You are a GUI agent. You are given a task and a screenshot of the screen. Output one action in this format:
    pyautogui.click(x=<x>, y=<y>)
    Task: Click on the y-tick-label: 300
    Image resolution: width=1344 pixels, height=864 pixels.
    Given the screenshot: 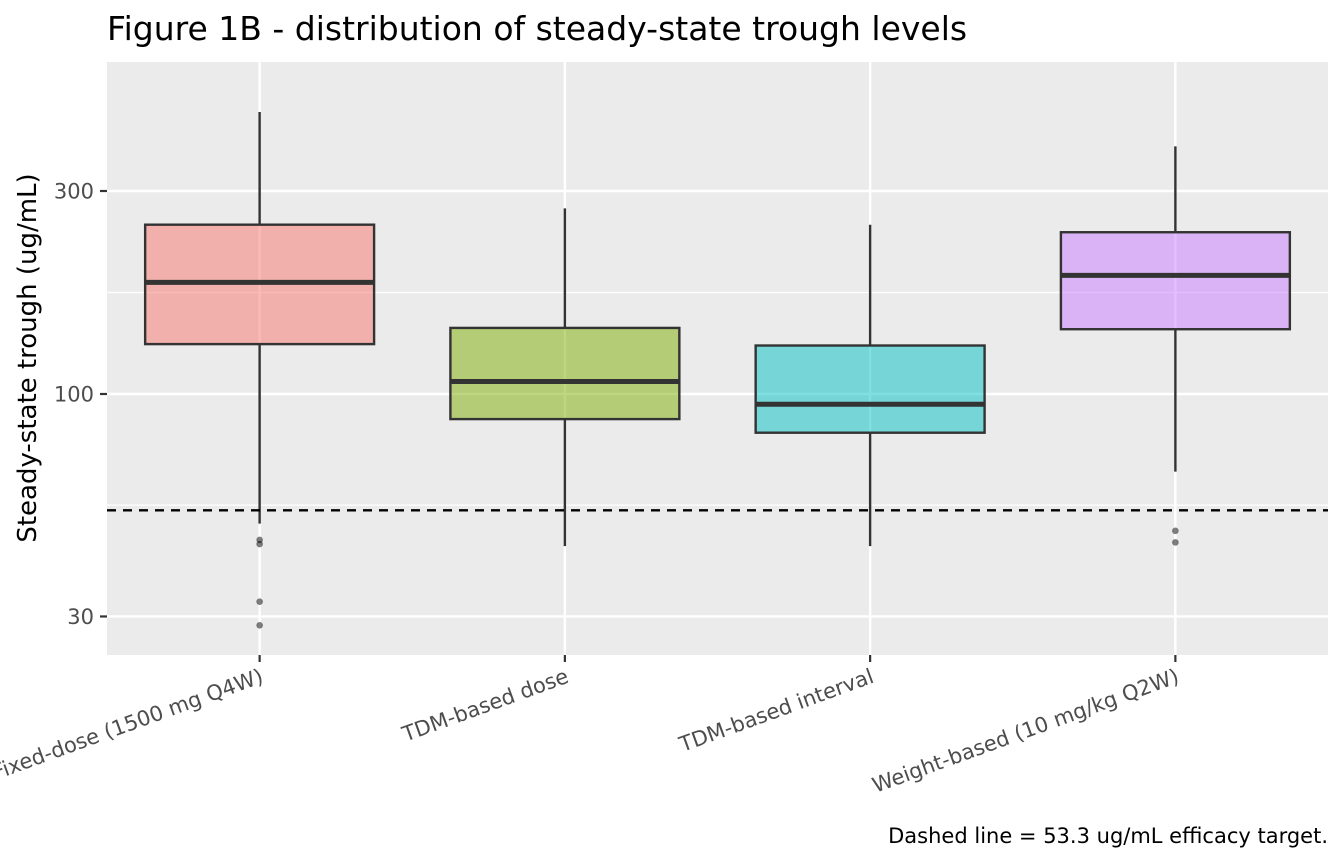 What is the action you would take?
    pyautogui.click(x=74, y=192)
    